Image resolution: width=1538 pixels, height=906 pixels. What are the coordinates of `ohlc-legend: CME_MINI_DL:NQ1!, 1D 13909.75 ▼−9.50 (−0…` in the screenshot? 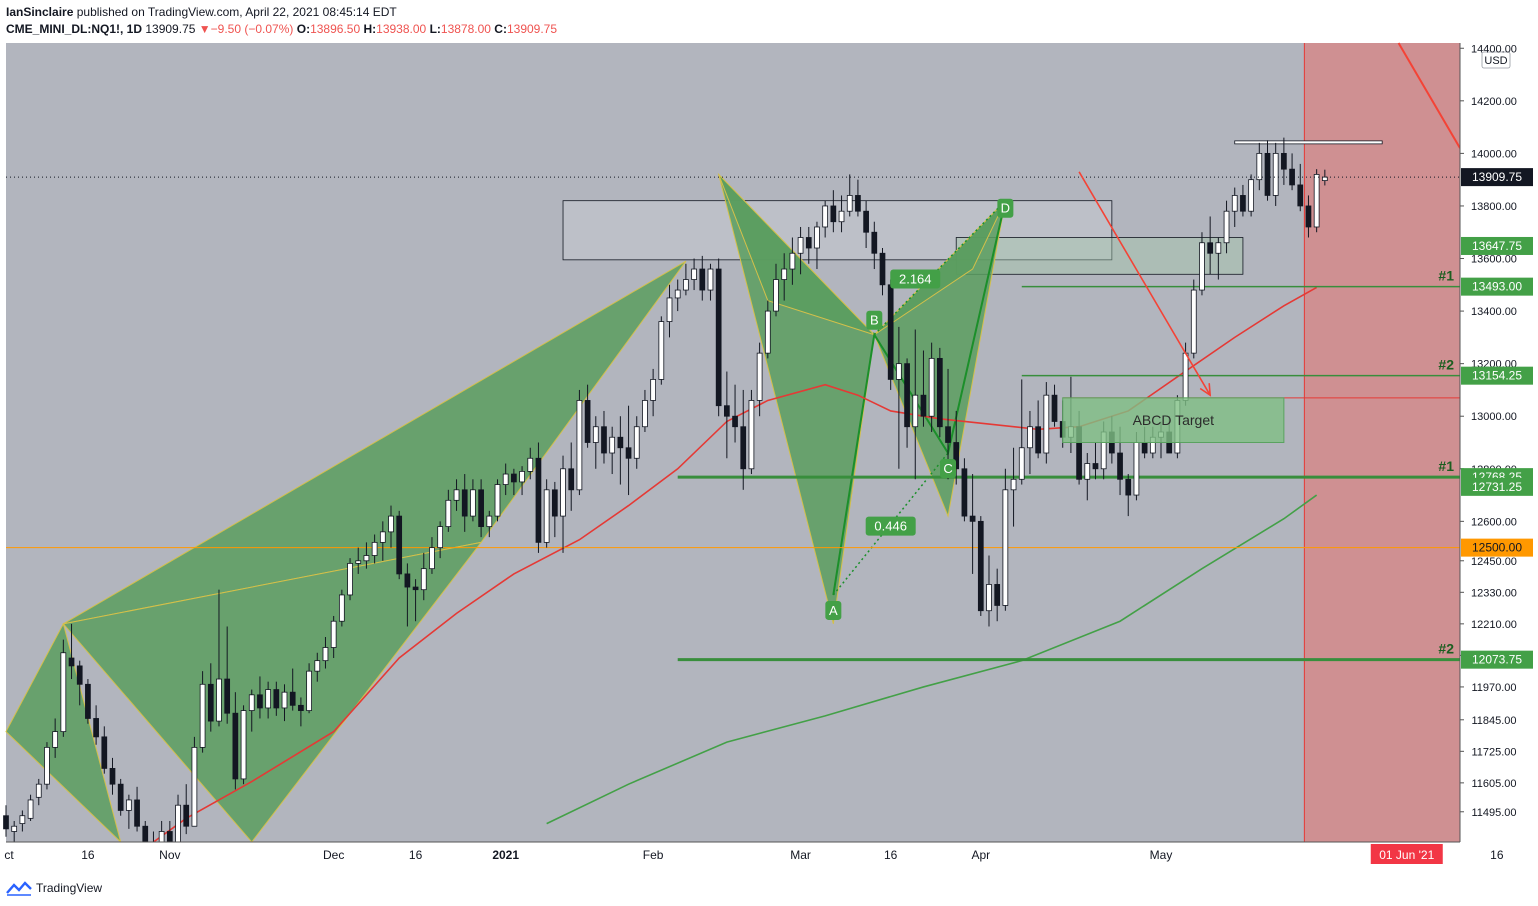 It's located at (281, 29).